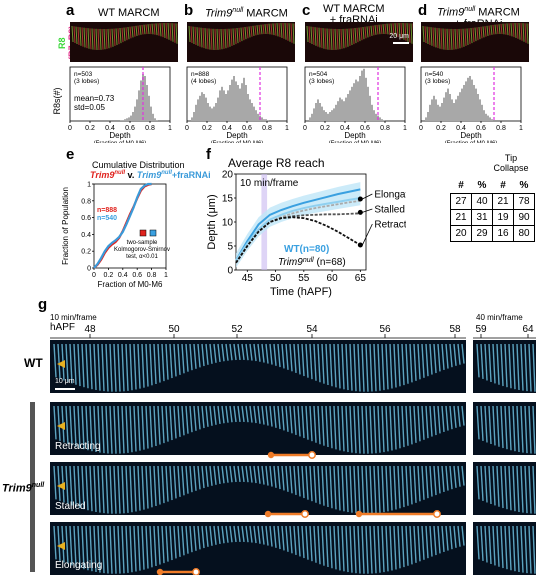 The width and height of the screenshot is (538, 575). I want to click on outcome-table: # % # % 27 40 21 78 21 31 19 90 20 29 16 80, so click(492, 210).